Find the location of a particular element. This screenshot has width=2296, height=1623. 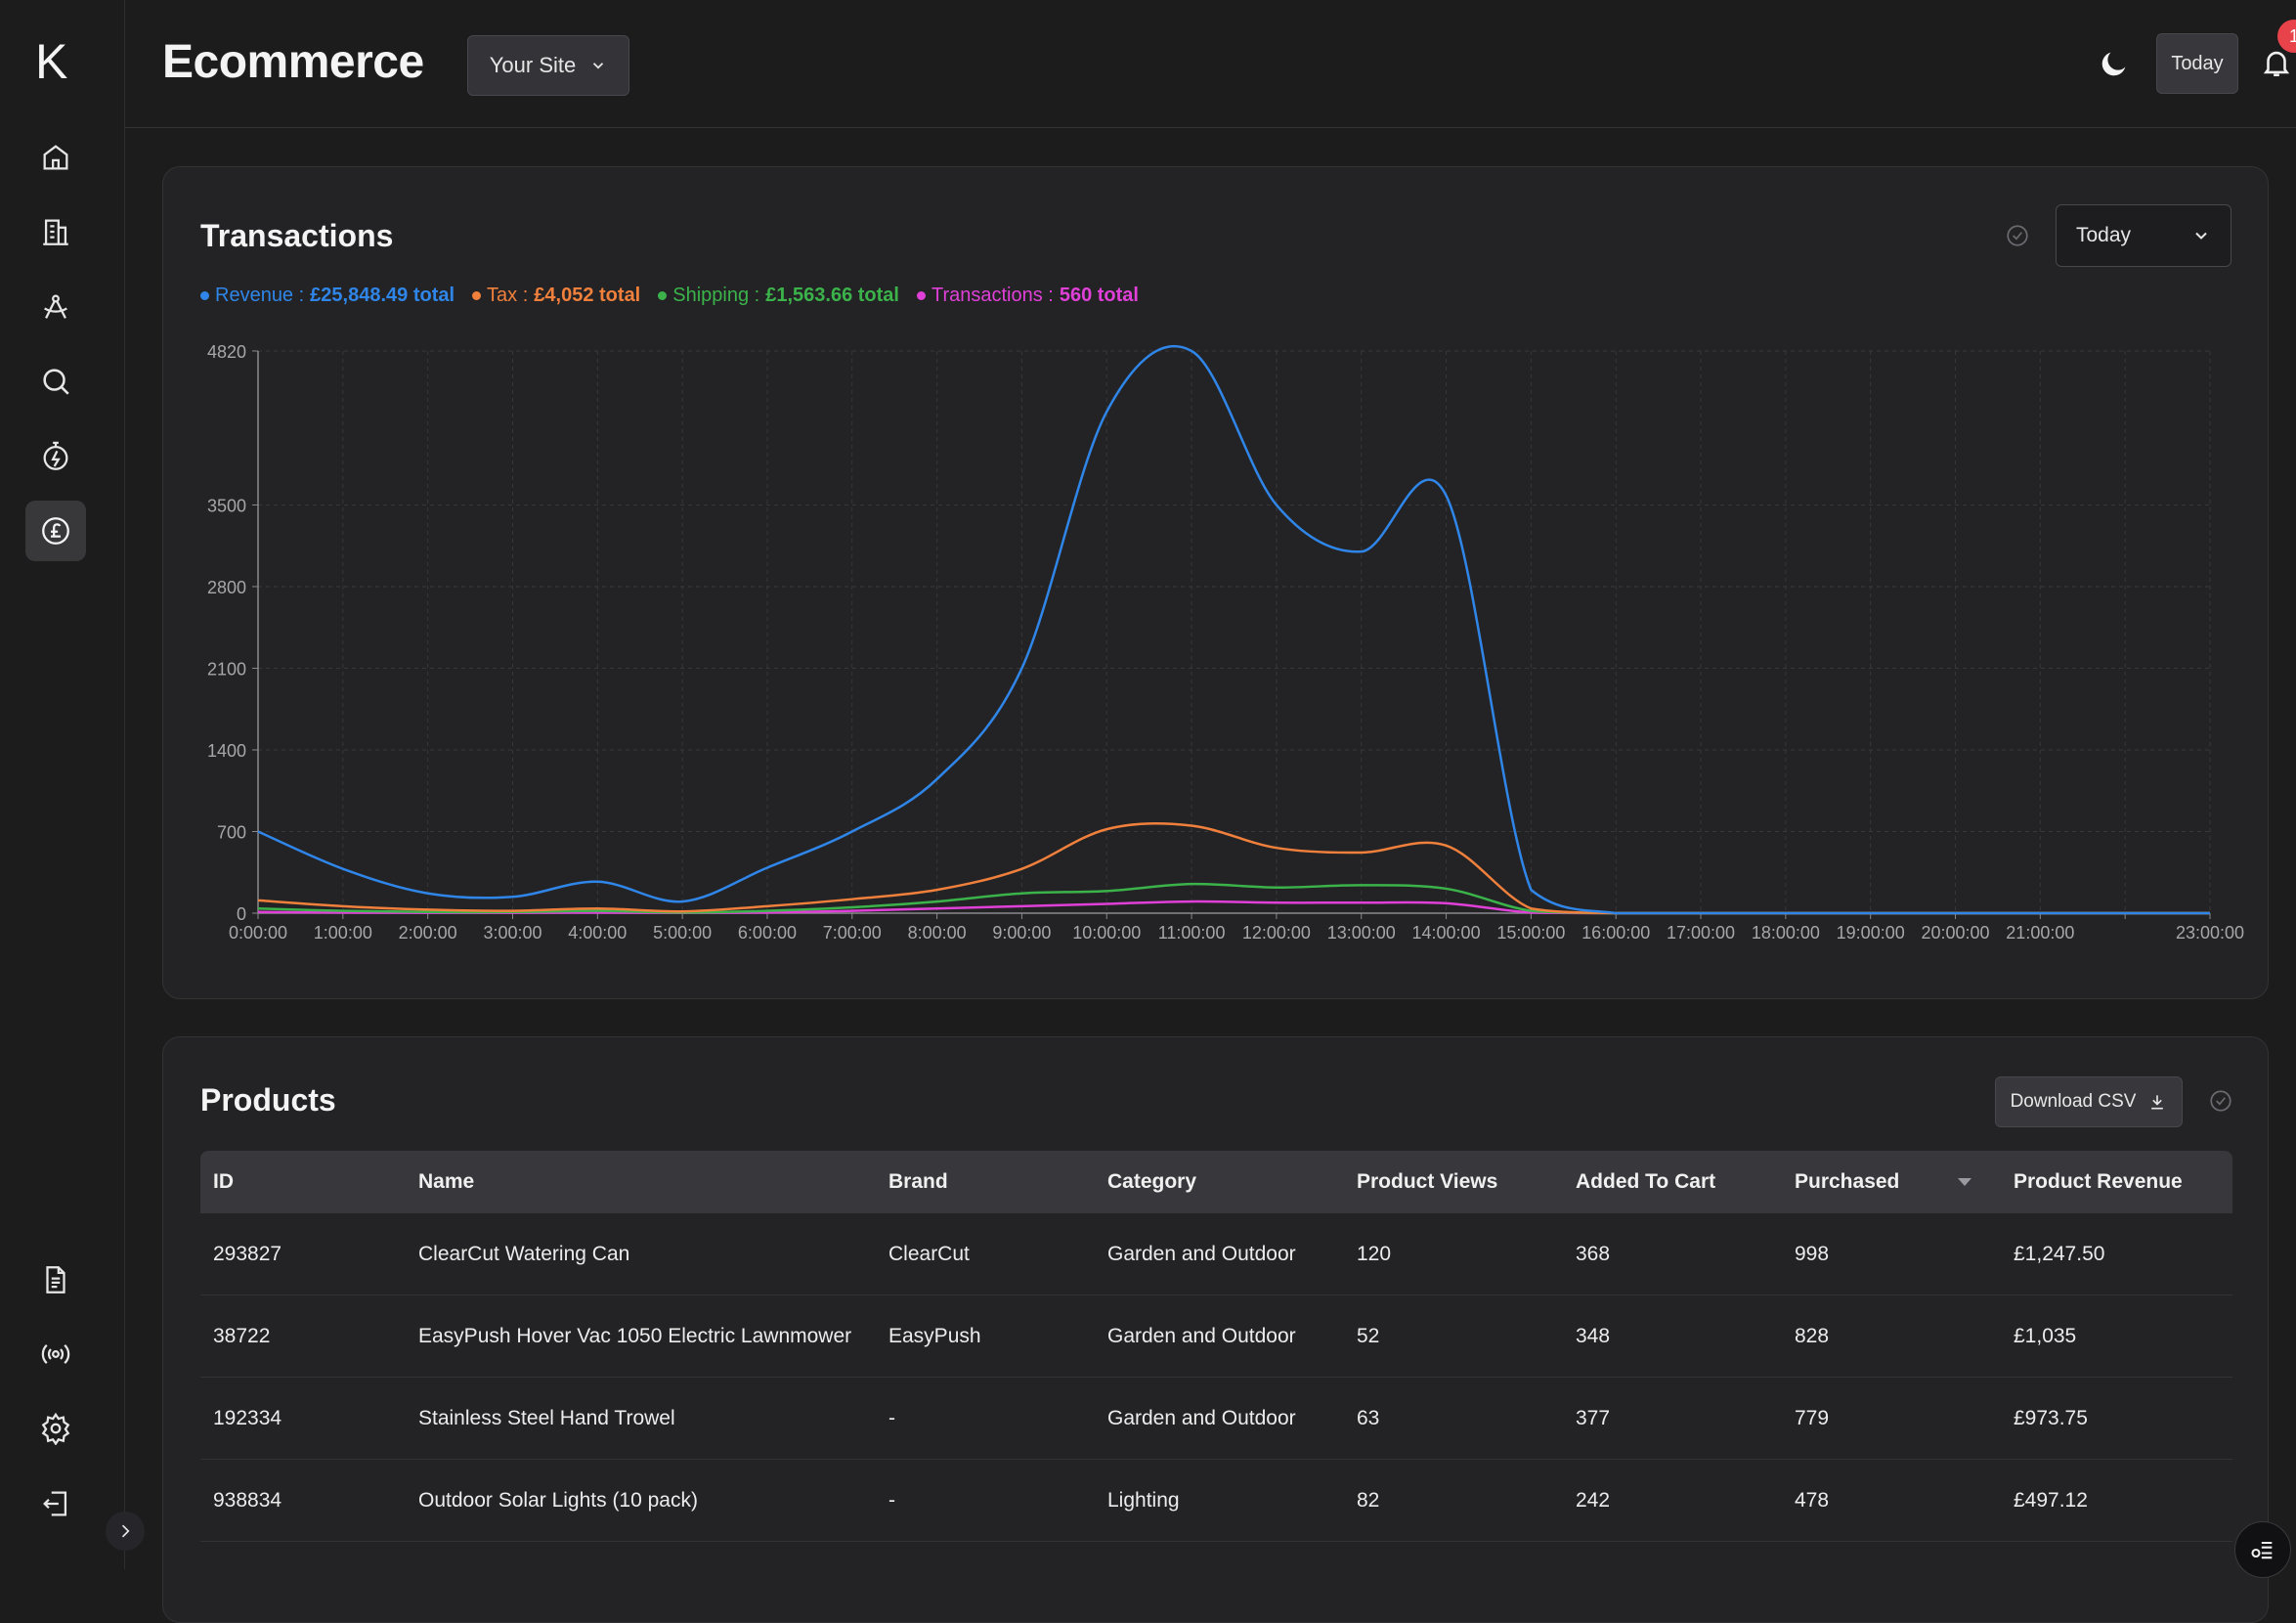

x-tick-label: 8:00:00 is located at coordinates (937, 933).